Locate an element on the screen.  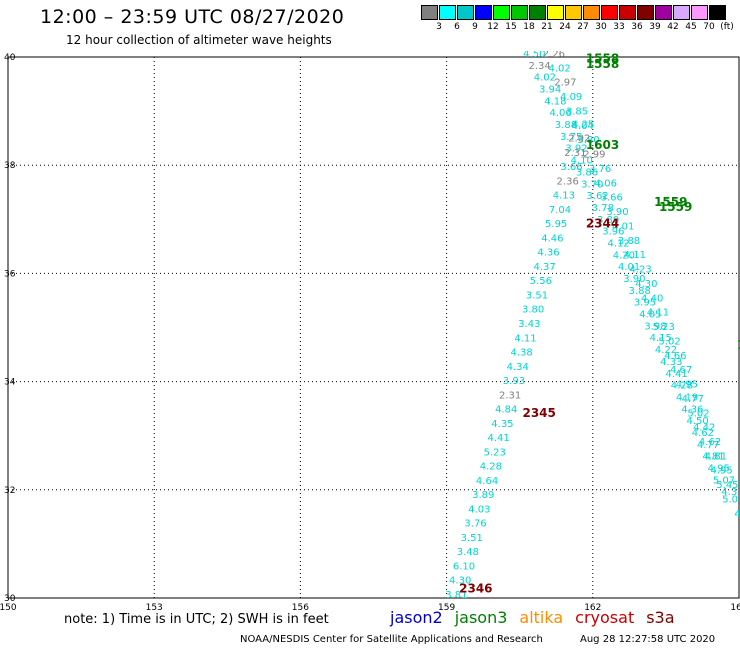
wave-height-value: 3.78 is located at coordinates (603, 208).